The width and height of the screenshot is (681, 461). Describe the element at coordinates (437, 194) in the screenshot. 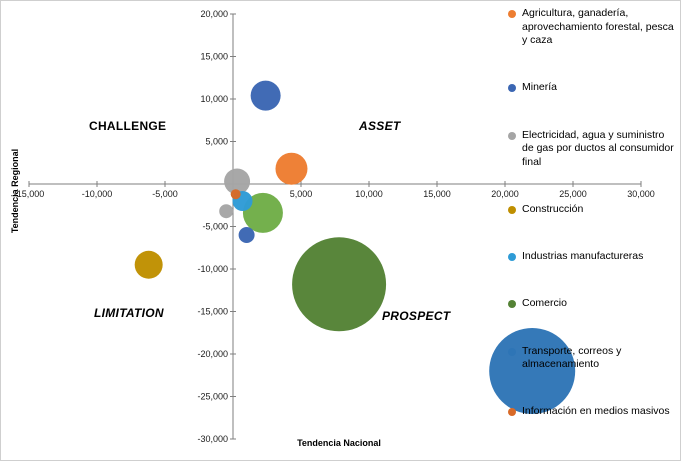

I see `x-tick-label: 15,000` at that location.